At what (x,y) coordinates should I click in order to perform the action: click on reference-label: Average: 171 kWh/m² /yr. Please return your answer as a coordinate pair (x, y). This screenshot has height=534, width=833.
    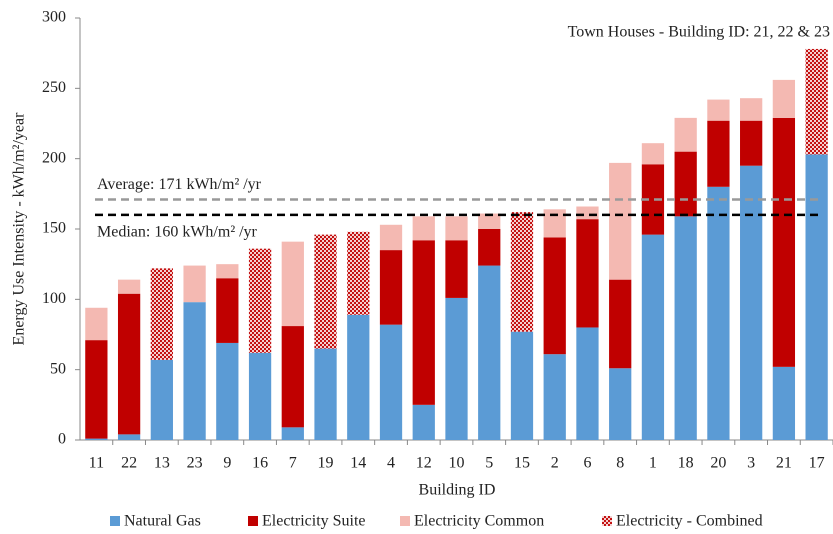
    Looking at the image, I should click on (179, 184).